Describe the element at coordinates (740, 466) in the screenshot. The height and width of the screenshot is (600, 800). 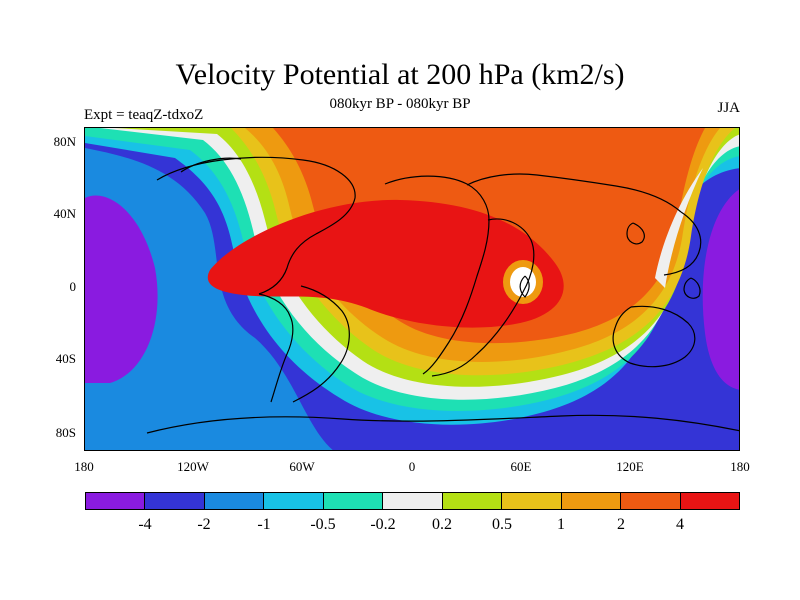
I see `longitude-label-180-east-edge: 180` at that location.